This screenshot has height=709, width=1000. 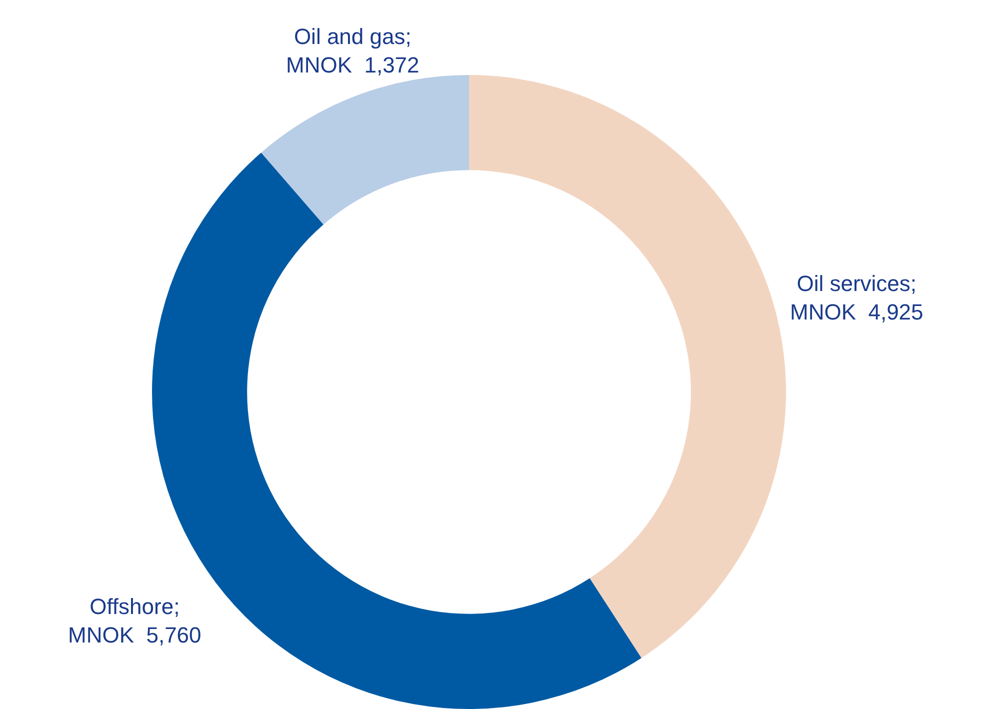 I want to click on slice-label: Oil and gas; MNOK 1,372, so click(x=353, y=51).